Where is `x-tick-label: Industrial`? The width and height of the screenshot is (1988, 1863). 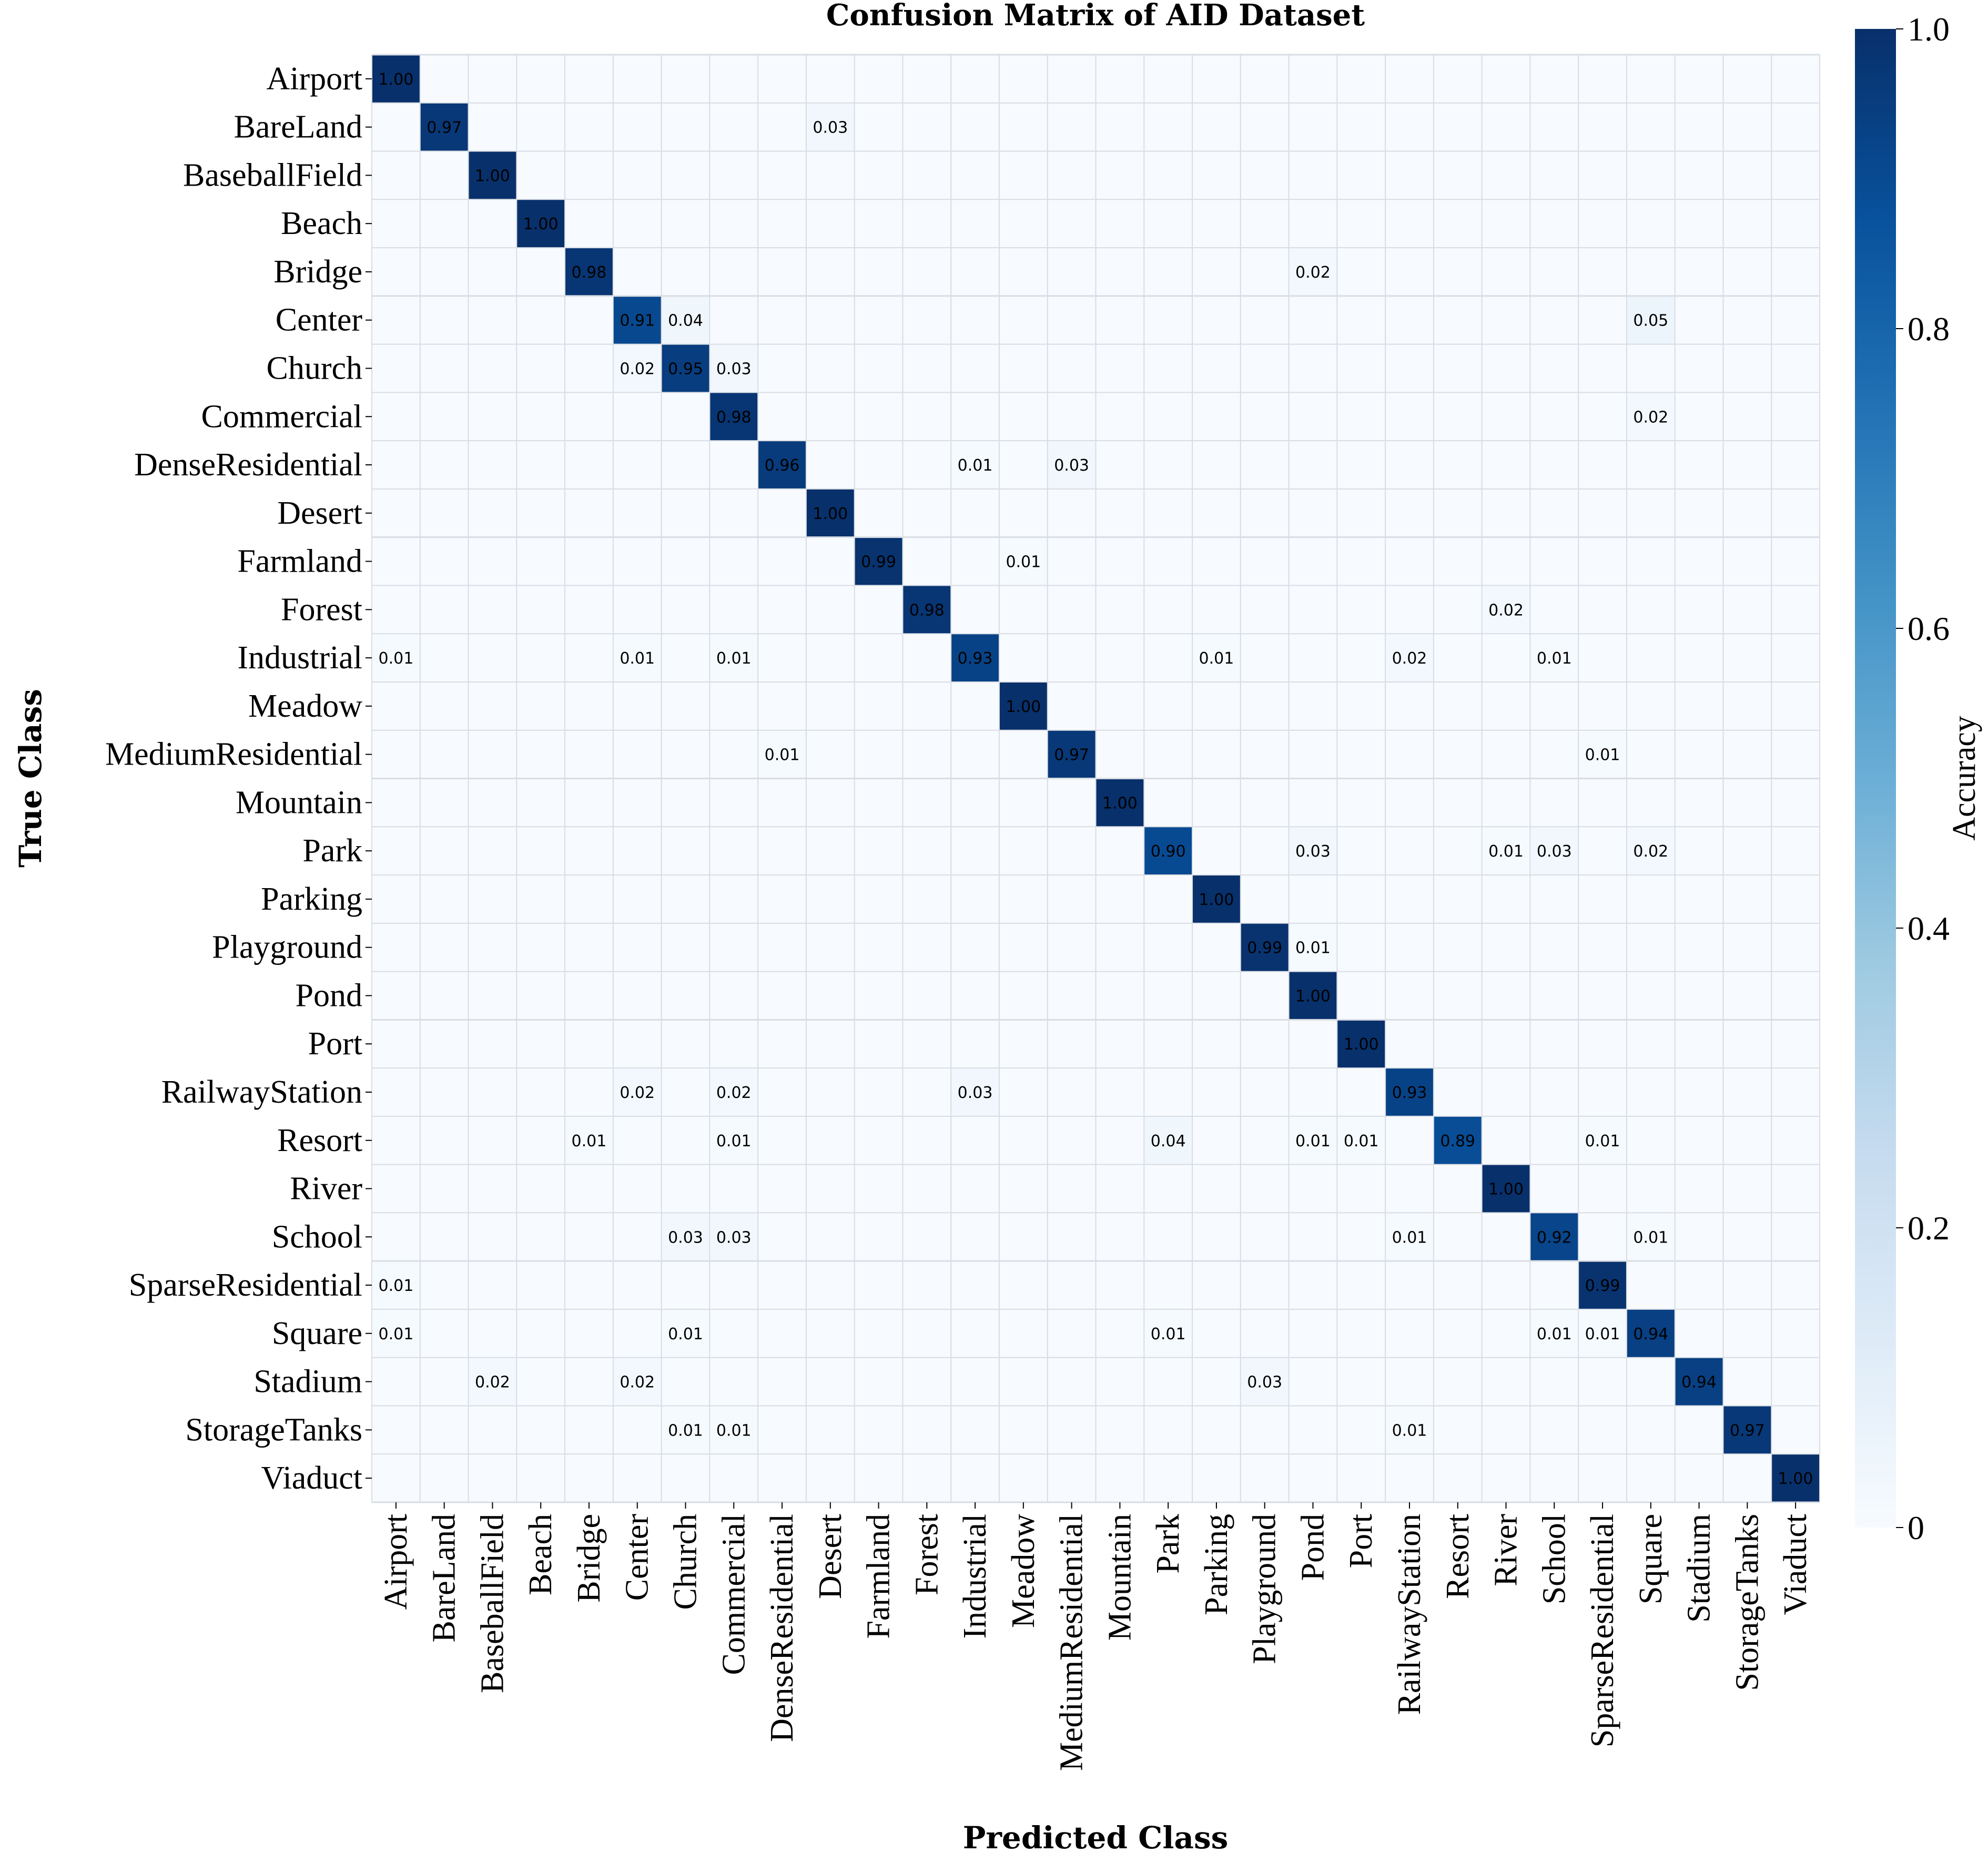
x-tick-label: Industrial is located at coordinates (975, 1576).